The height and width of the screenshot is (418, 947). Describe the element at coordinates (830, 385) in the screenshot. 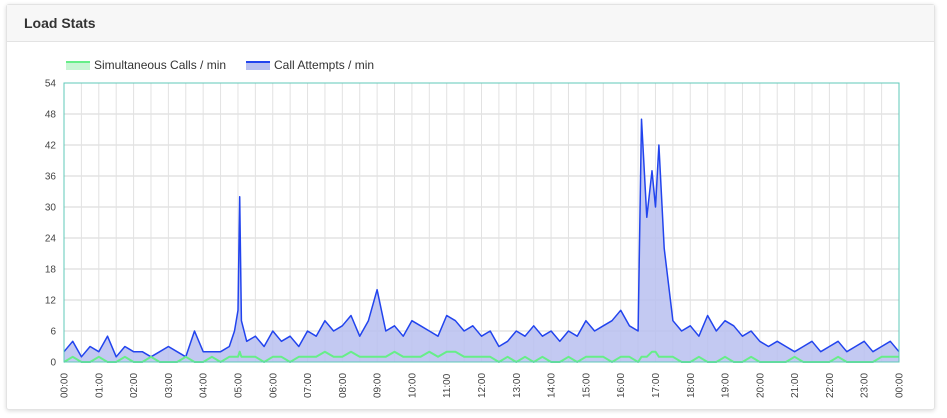

I see `x-tick-label: 22:00` at that location.